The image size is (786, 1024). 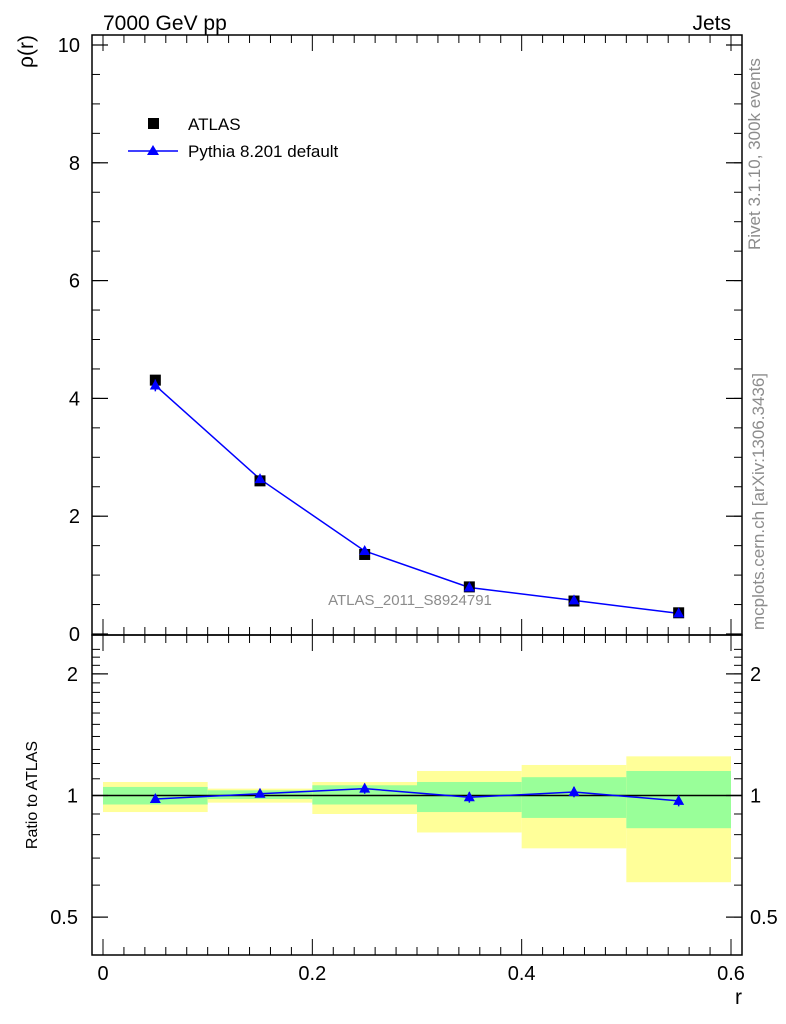 What do you see at coordinates (417, 794) in the screenshot?
I see `ratio-line` at bounding box center [417, 794].